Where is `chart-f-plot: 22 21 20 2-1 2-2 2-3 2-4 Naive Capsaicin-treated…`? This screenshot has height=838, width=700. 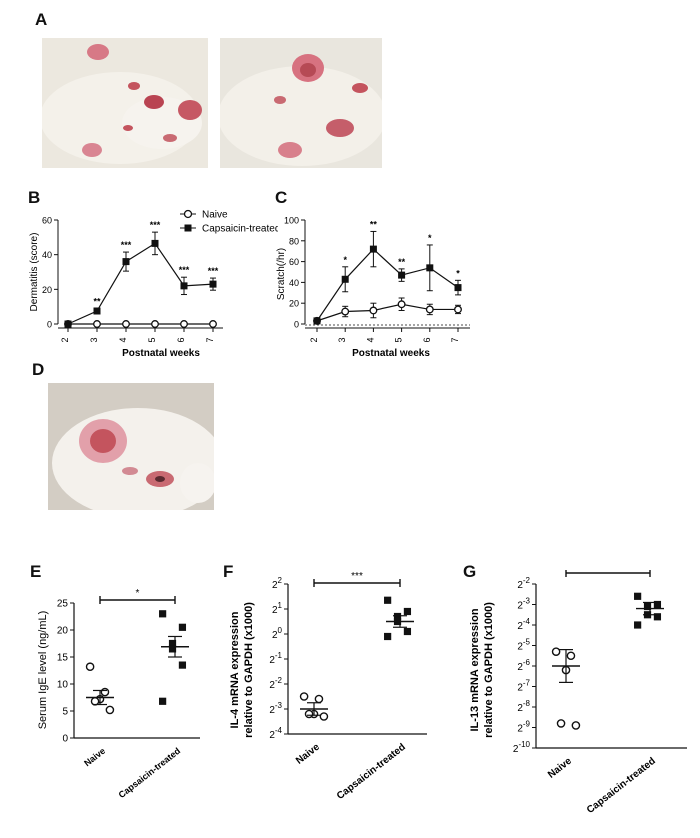 chart-f-plot: 22 21 20 2-1 2-2 2-3 2-4 Naive Capsaicin-treated… is located at coordinates (348, 686).